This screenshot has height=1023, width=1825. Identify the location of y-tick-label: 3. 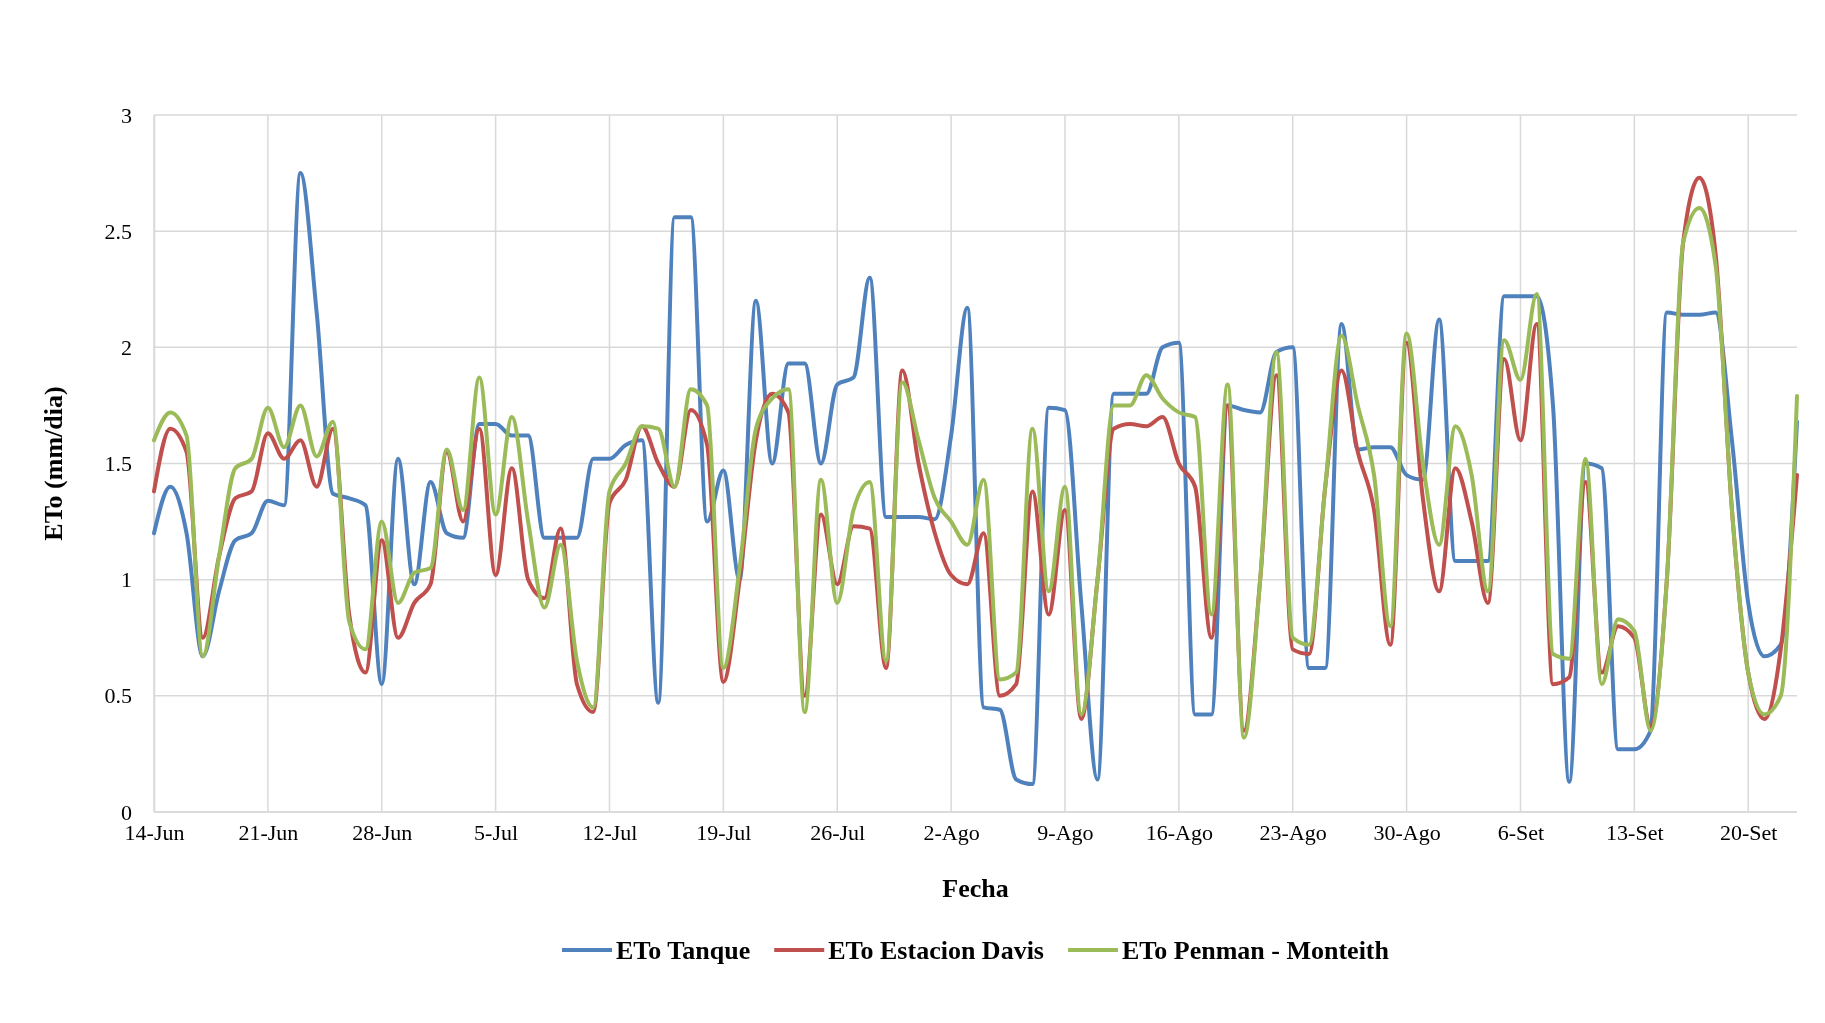
(126, 115).